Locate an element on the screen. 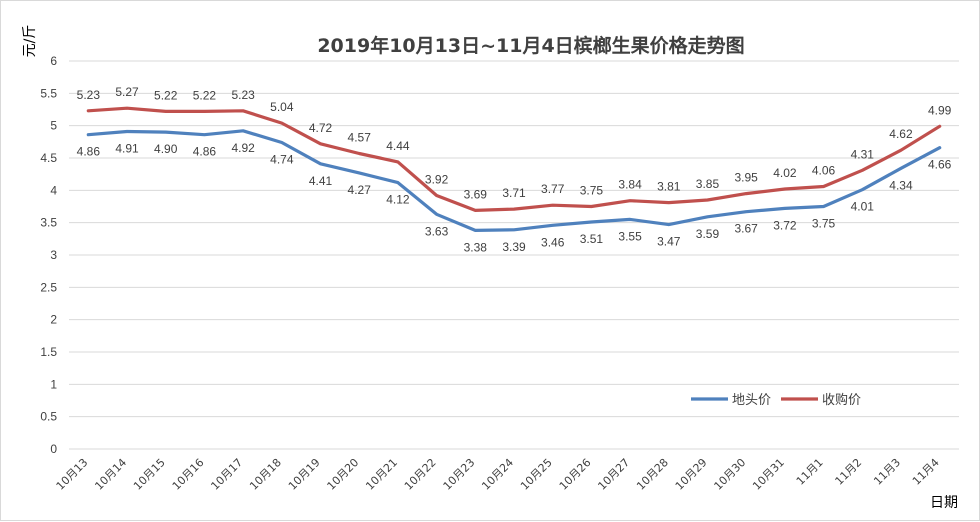 Image resolution: width=980 pixels, height=522 pixels. data-label: 5.04 is located at coordinates (282, 107).